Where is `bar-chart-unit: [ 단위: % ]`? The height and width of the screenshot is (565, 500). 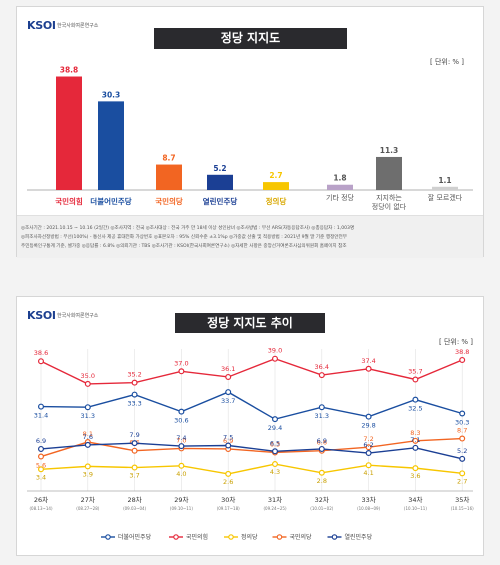
bar-chart-unit: [ 단위: % ] is located at coordinates (447, 62).